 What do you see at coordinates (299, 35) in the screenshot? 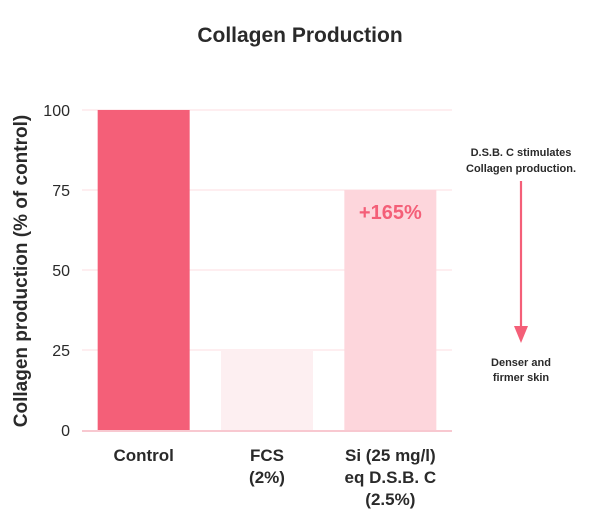
I see `chart-title: Collagen Production` at bounding box center [299, 35].